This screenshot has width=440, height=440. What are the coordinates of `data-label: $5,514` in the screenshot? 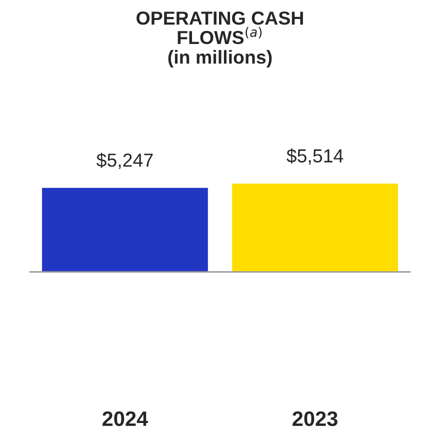 It's located at (315, 156).